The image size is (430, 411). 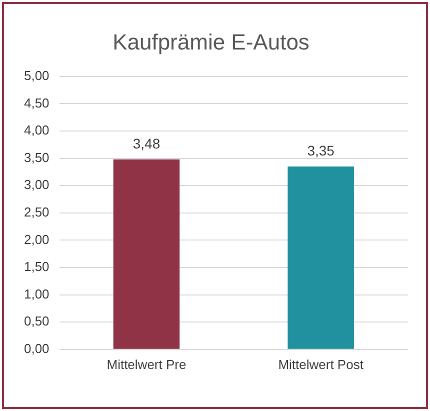 I want to click on y-tick-label: 4,00, so click(x=37, y=130).